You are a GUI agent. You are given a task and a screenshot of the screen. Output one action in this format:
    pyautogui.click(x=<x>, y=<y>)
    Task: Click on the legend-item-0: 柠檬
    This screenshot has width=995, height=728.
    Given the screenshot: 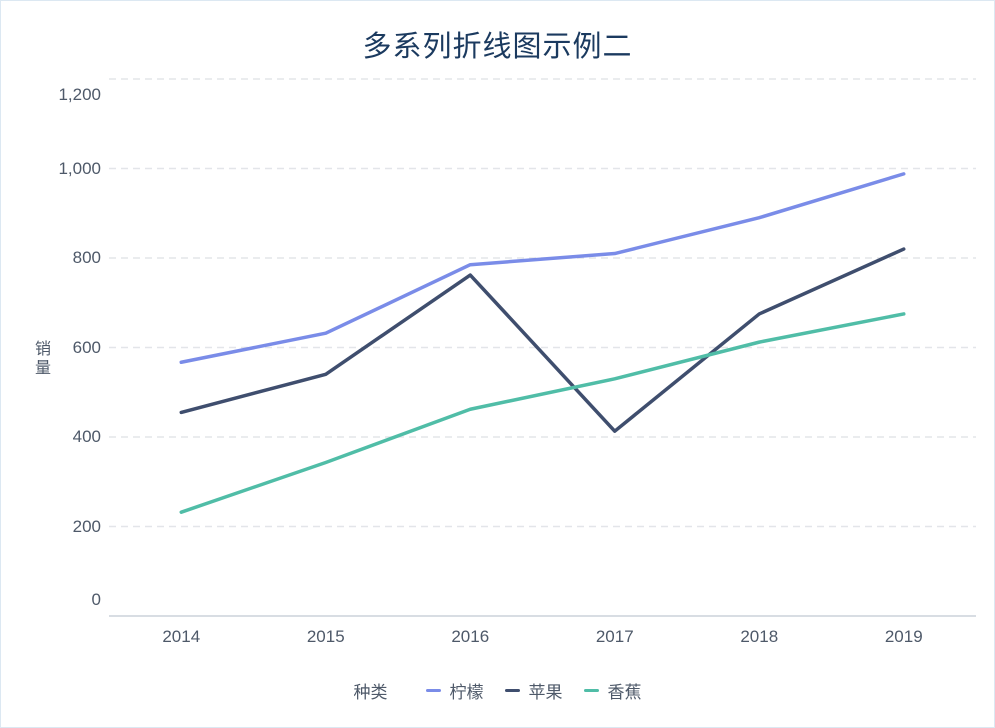 What is the action you would take?
    pyautogui.click(x=454, y=690)
    